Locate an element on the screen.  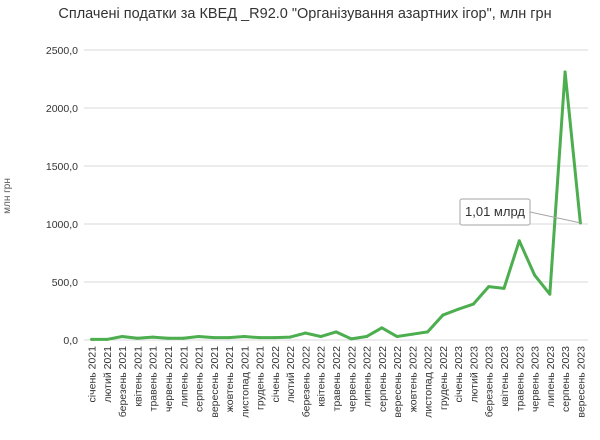
x-tick-label: травень 2022 is located at coordinates (337, 378).